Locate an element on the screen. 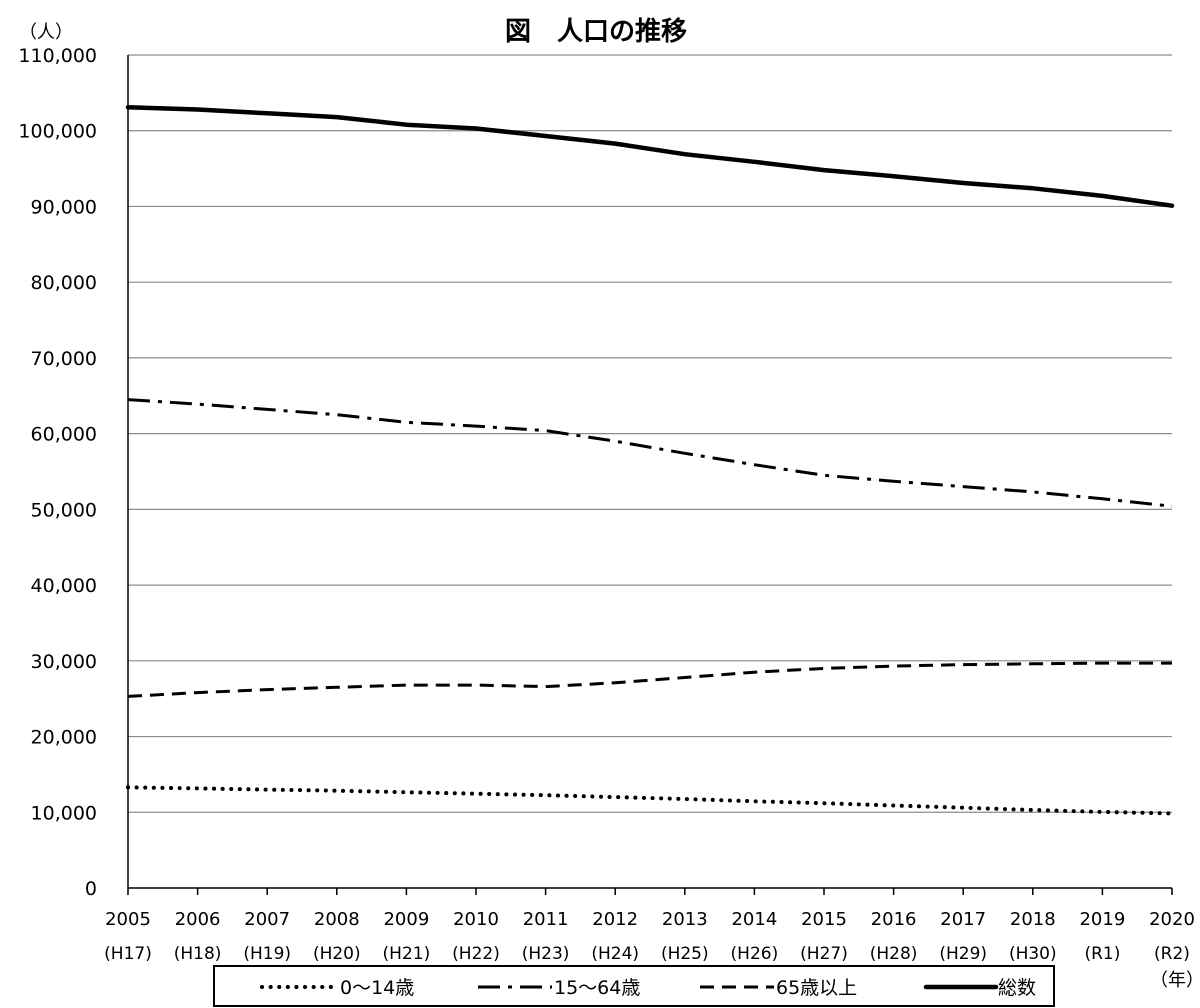 The width and height of the screenshot is (1200, 1008). x-tick-sublabel: (H18) is located at coordinates (198, 954).